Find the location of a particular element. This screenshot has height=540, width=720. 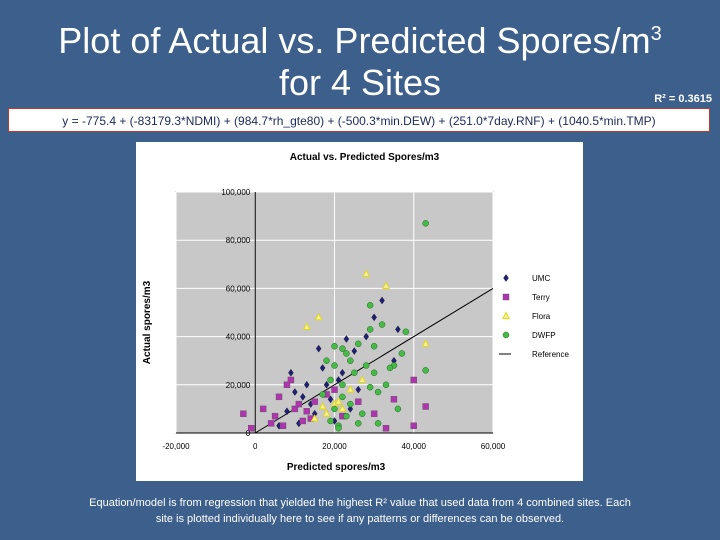

y-tick-label: 20,000 is located at coordinates (238, 385).